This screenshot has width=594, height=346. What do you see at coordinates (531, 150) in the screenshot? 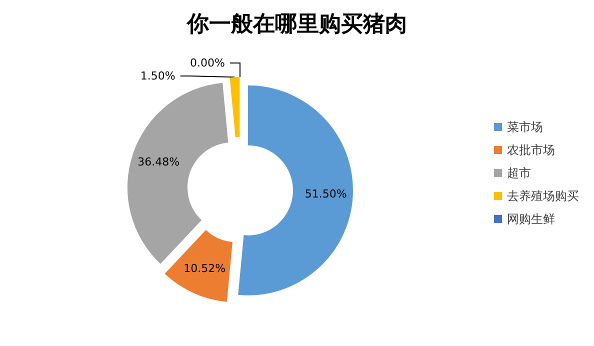
I see `legend-label: 农批市场` at bounding box center [531, 150].